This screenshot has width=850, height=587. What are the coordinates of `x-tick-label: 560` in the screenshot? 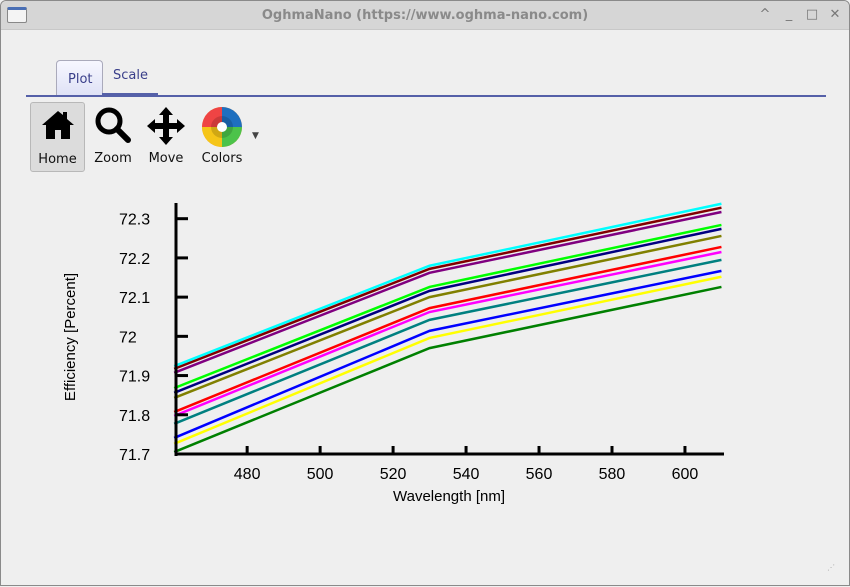 It's located at (539, 474).